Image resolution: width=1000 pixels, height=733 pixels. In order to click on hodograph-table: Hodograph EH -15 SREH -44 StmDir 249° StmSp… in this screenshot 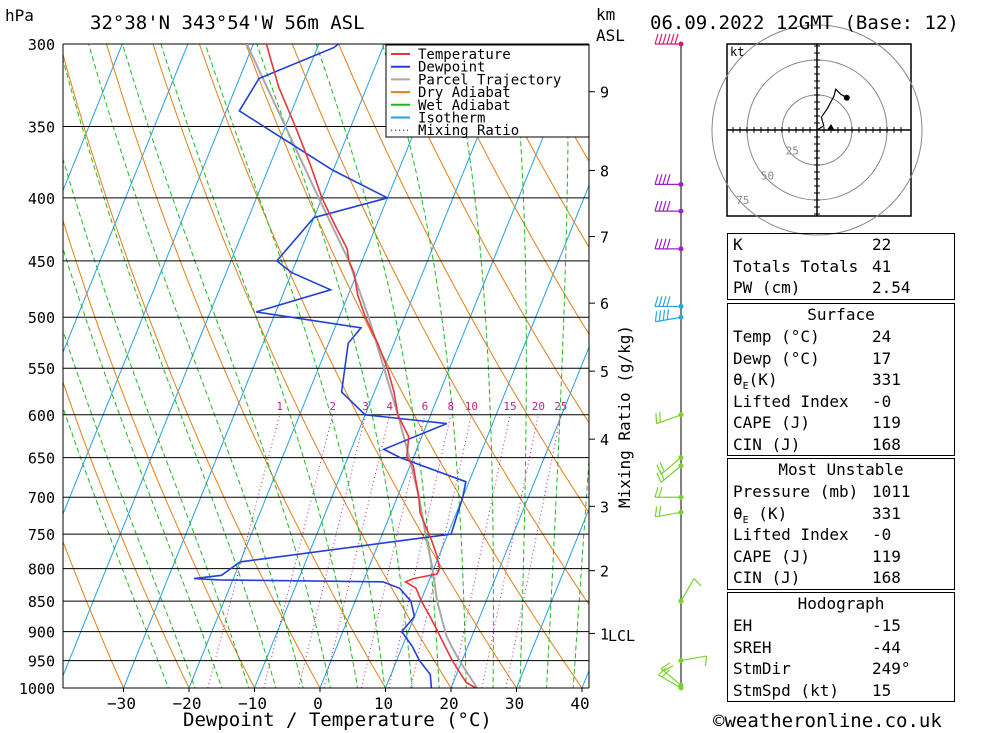, I will do `click(841, 647)`.